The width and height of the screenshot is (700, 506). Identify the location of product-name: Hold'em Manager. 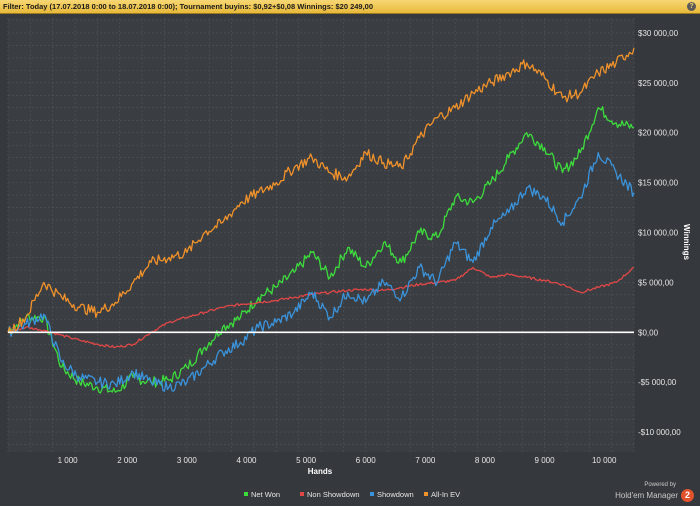
(646, 495).